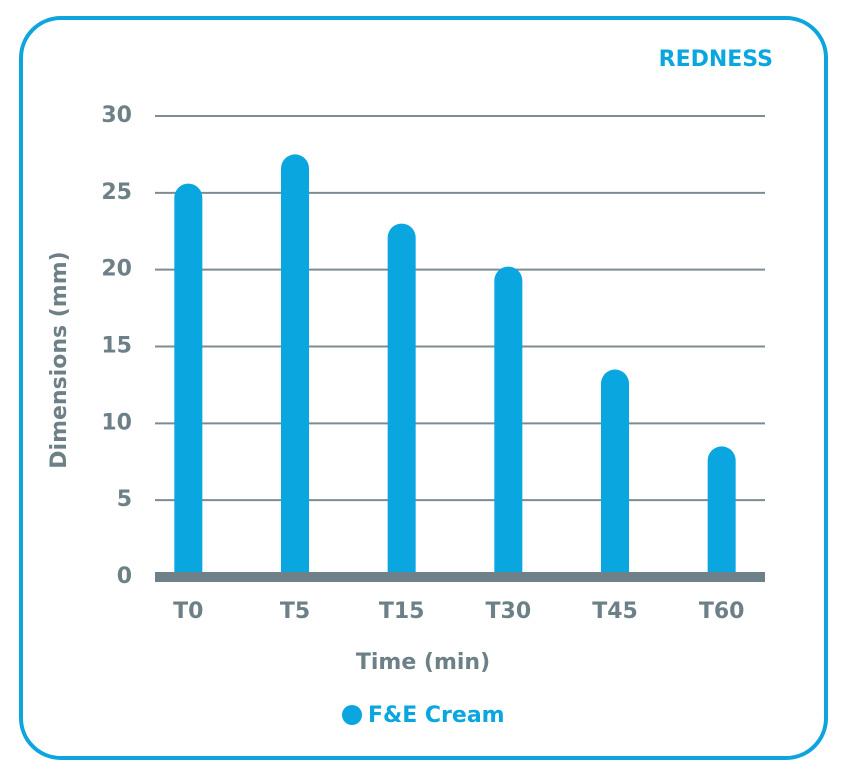 Image resolution: width=847 pixels, height=780 pixels. I want to click on y-tick-label: 10, so click(116, 422).